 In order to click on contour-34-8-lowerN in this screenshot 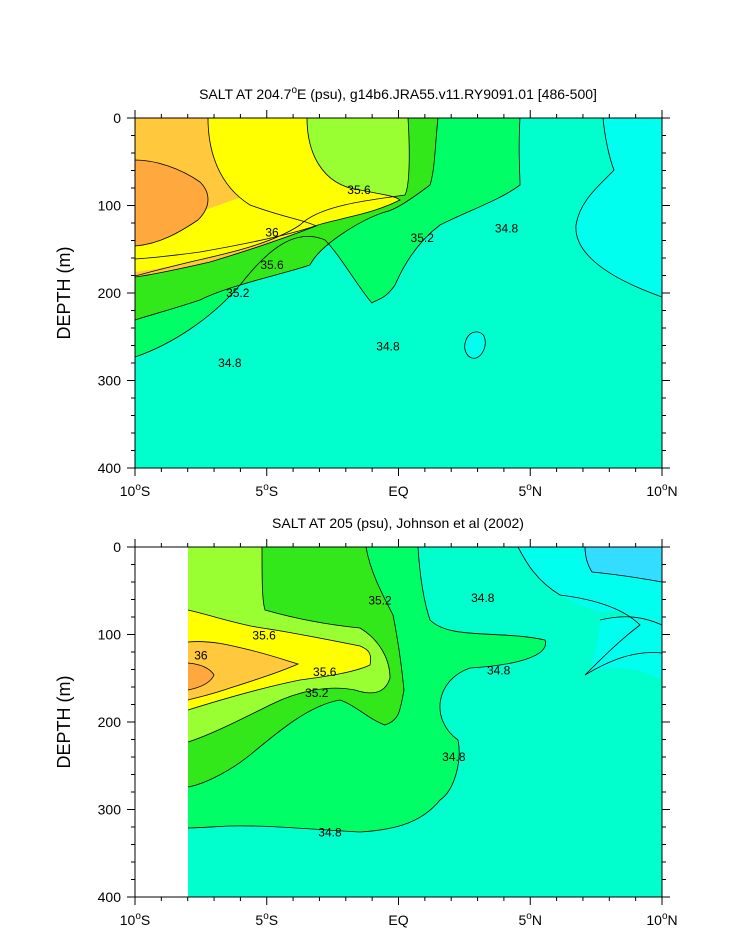, I will do `click(618, 208)`.